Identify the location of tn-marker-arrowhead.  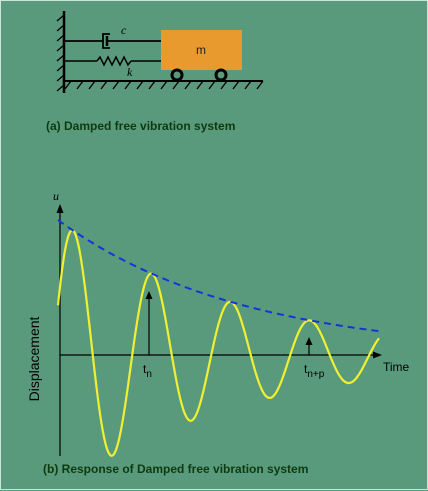
(149, 295).